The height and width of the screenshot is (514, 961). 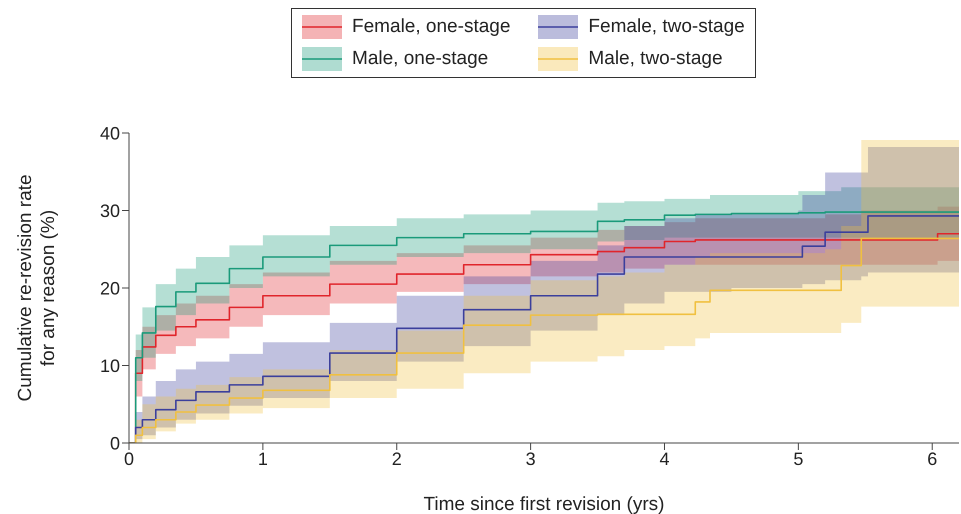 What do you see at coordinates (110, 210) in the screenshot?
I see `y-tick-label: 30` at bounding box center [110, 210].